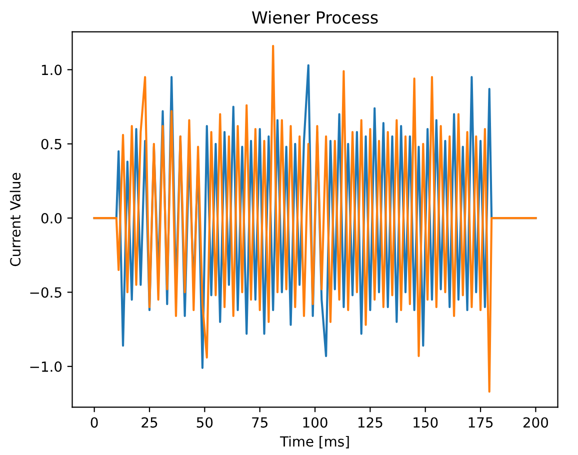  Describe the element at coordinates (150, 422) in the screenshot. I see `x-tick-label: 25` at that location.